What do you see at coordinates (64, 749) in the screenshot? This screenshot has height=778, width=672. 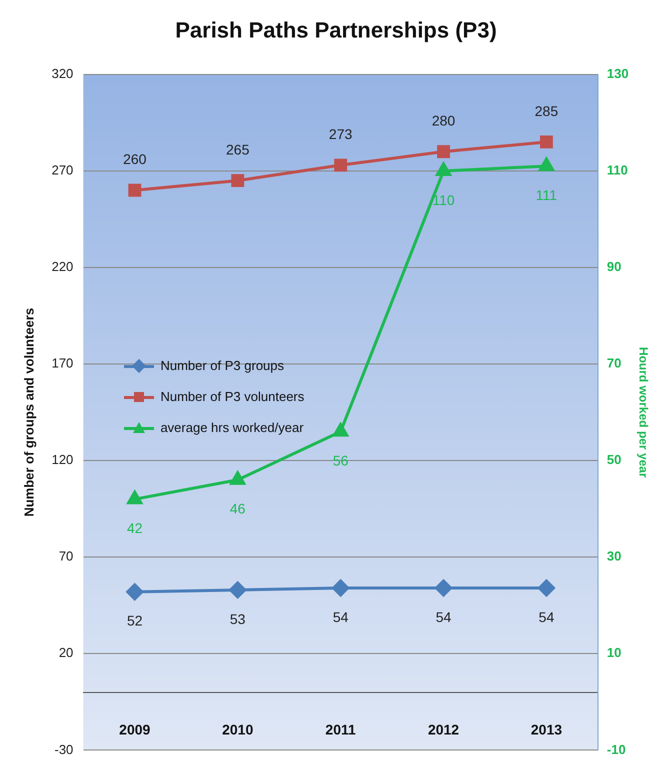 I see `y-tick-label: -30` at bounding box center [64, 749].